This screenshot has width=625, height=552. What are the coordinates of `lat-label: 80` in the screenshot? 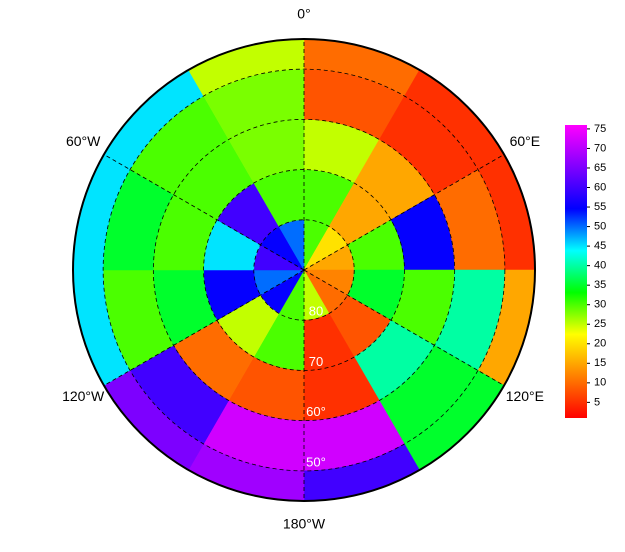 It's located at (316, 311).